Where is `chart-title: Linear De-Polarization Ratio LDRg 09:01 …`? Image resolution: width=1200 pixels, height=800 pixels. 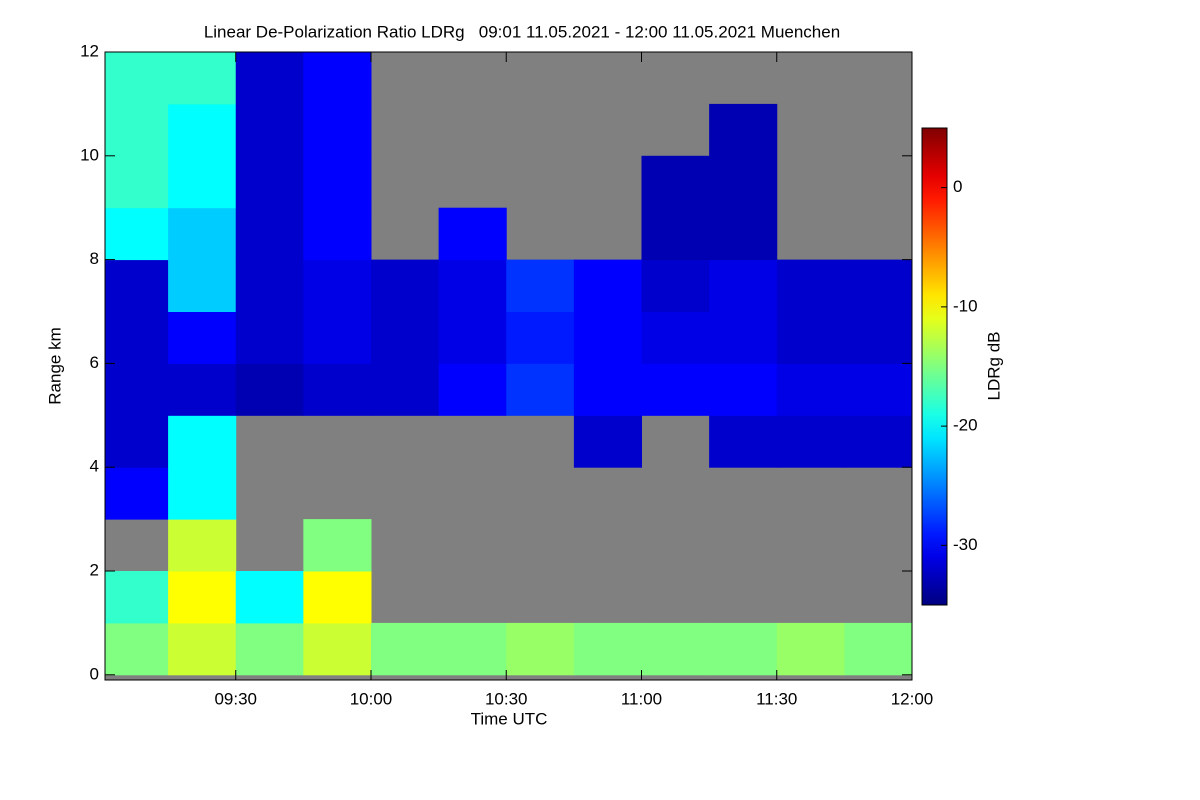
chart-title: Linear De-Polarization Ratio LDRg 09:01 … is located at coordinates (522, 31).